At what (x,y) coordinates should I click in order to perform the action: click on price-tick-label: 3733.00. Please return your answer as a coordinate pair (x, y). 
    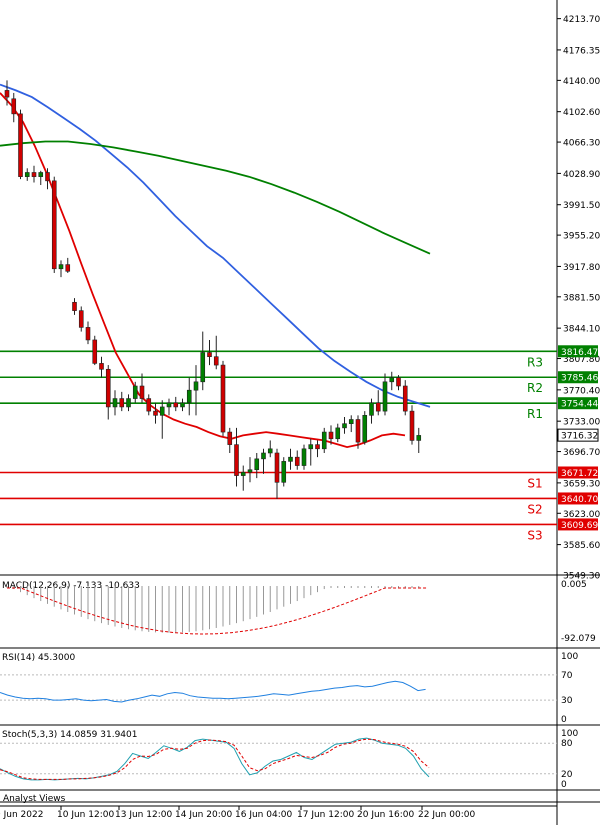
    Looking at the image, I should click on (581, 423).